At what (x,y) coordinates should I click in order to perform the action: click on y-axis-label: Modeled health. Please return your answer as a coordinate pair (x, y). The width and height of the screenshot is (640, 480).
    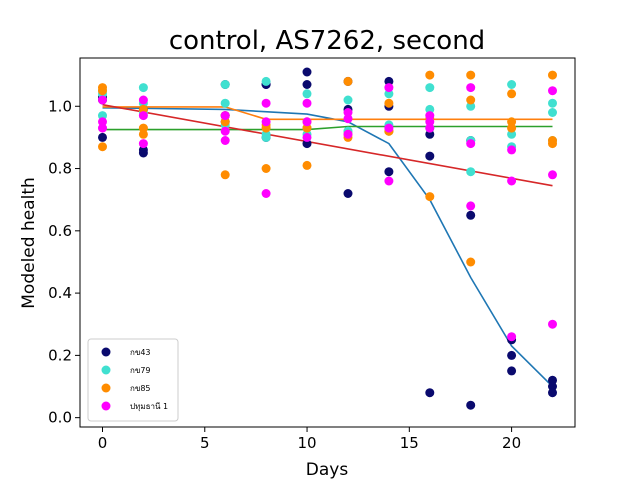
    Looking at the image, I should click on (29, 243).